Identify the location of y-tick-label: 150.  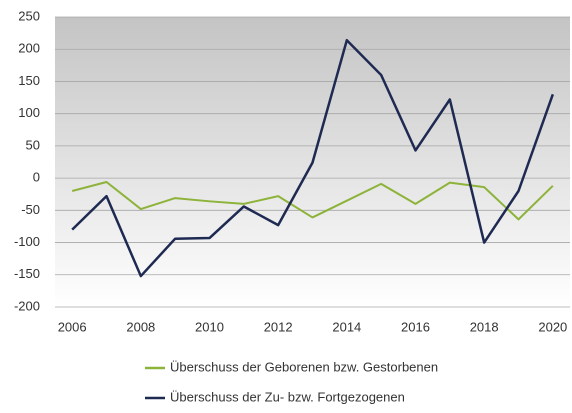
(29, 80).